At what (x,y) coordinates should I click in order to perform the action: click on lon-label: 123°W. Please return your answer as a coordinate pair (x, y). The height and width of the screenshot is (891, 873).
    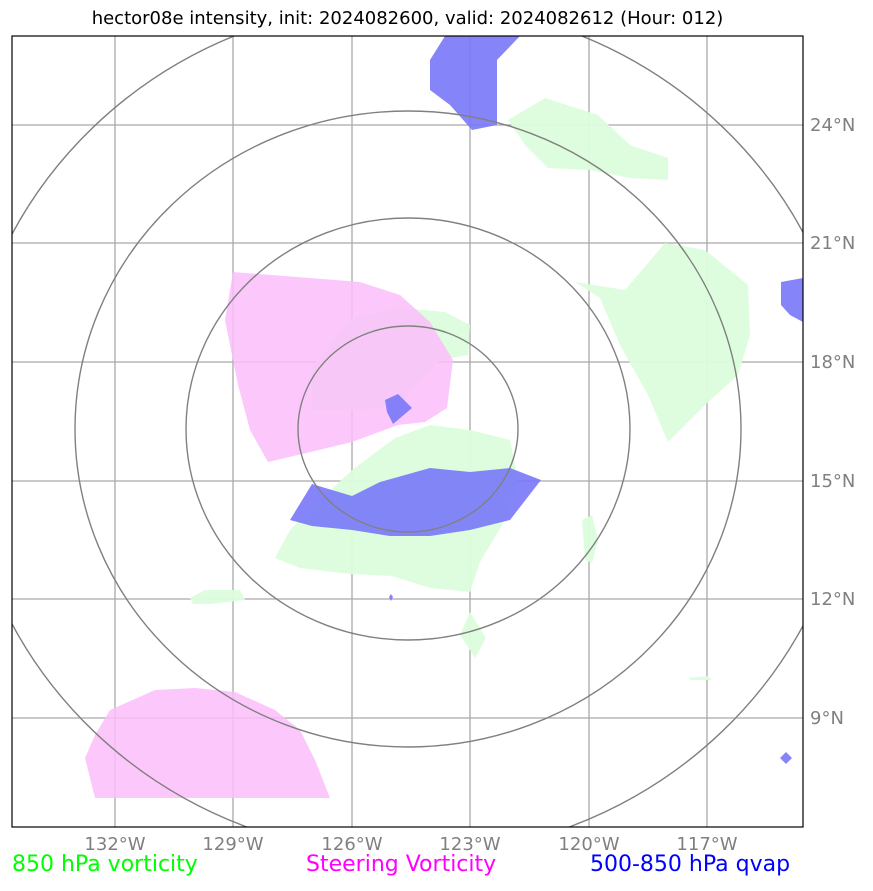
    Looking at the image, I should click on (469, 844).